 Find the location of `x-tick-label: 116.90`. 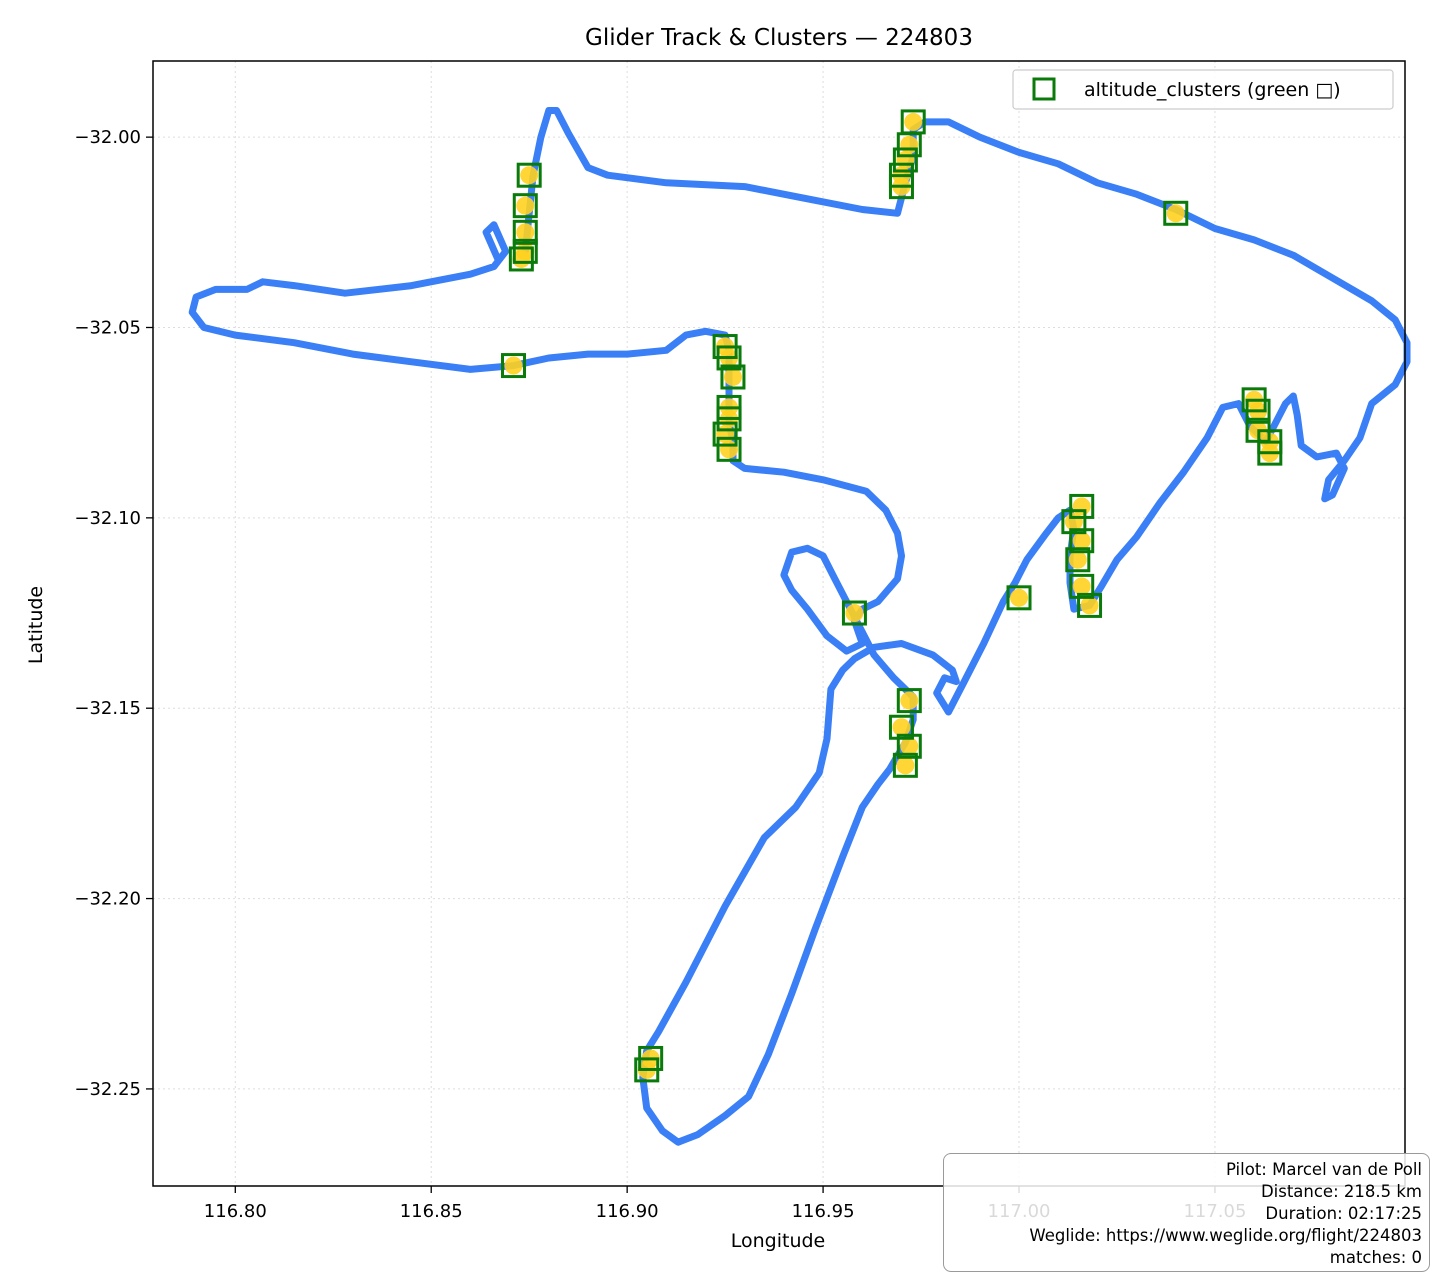

x-tick-label: 116.90 is located at coordinates (627, 1211).